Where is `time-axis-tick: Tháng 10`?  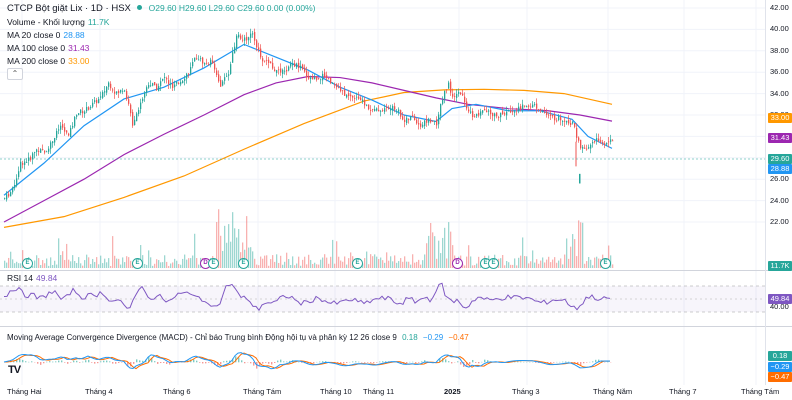 time-axis-tick: Tháng 10 is located at coordinates (336, 391).